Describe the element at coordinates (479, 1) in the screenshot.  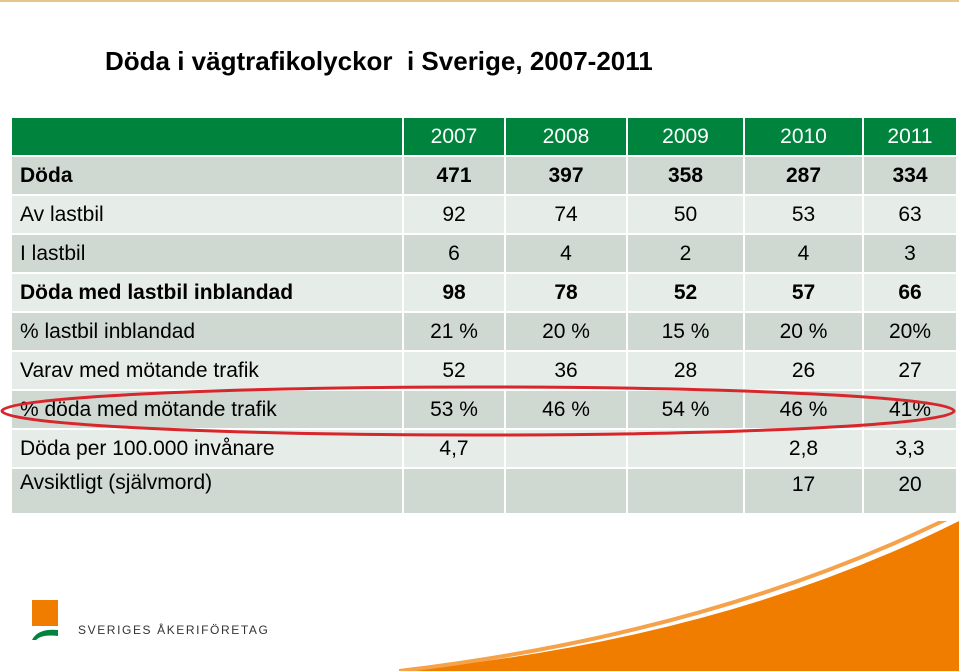
I see `top-rule` at that location.